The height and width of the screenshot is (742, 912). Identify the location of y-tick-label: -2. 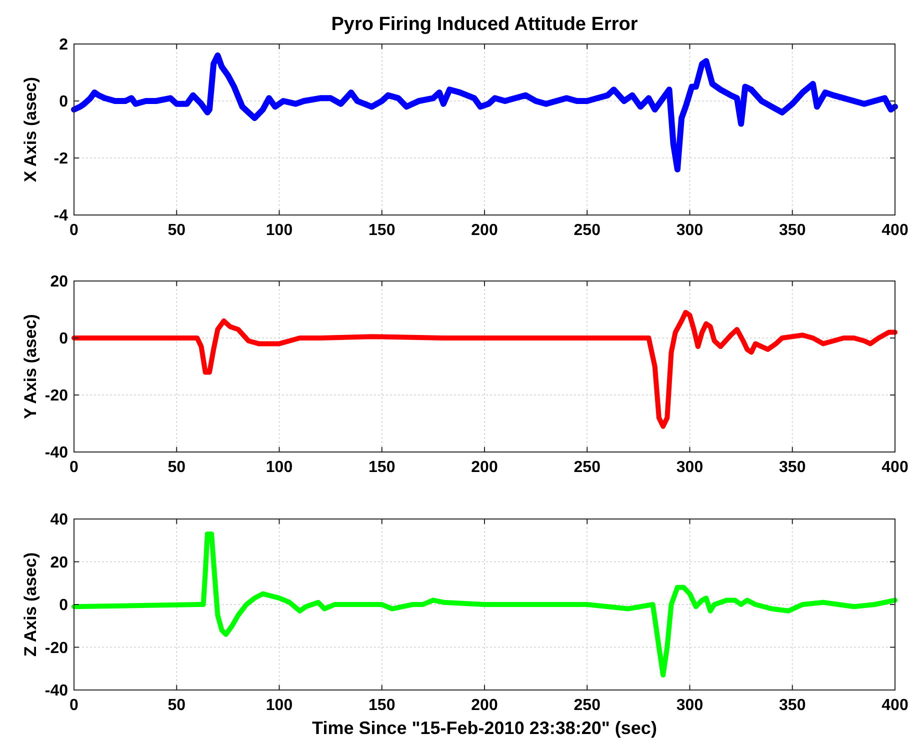
(61, 159).